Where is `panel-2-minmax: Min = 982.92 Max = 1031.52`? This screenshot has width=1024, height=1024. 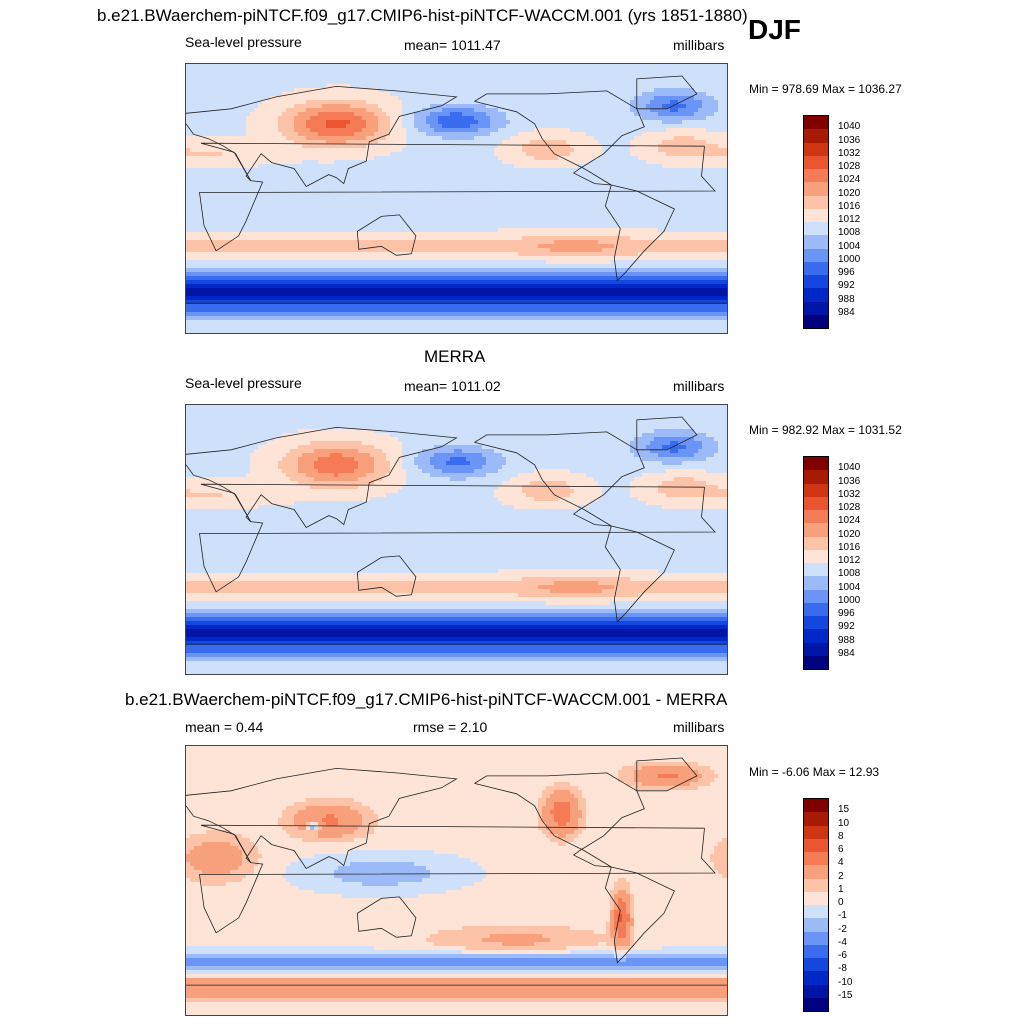 panel-2-minmax: Min = 982.92 Max = 1031.52 is located at coordinates (825, 430).